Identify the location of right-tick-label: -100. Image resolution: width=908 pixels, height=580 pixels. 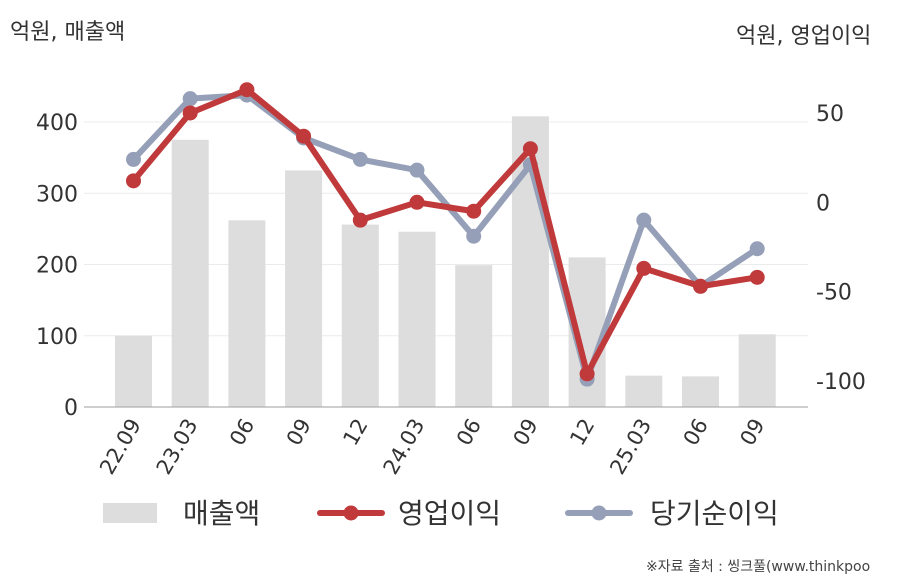
(841, 382).